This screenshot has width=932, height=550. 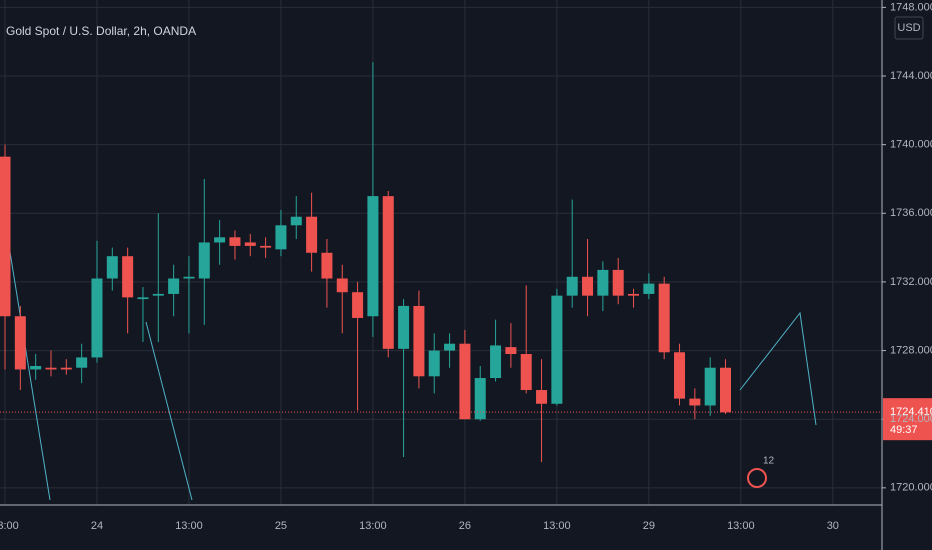 I want to click on x-tick-label: 26, so click(x=465, y=526).